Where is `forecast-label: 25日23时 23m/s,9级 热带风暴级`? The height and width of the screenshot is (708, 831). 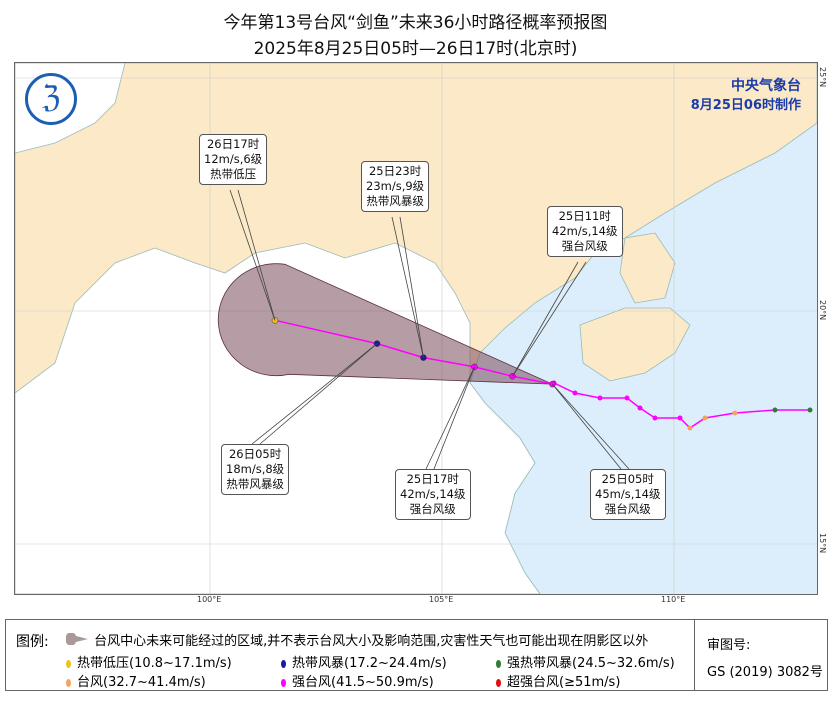 forecast-label: 25日23时 23m/s,9级 热带风暴级 is located at coordinates (395, 186).